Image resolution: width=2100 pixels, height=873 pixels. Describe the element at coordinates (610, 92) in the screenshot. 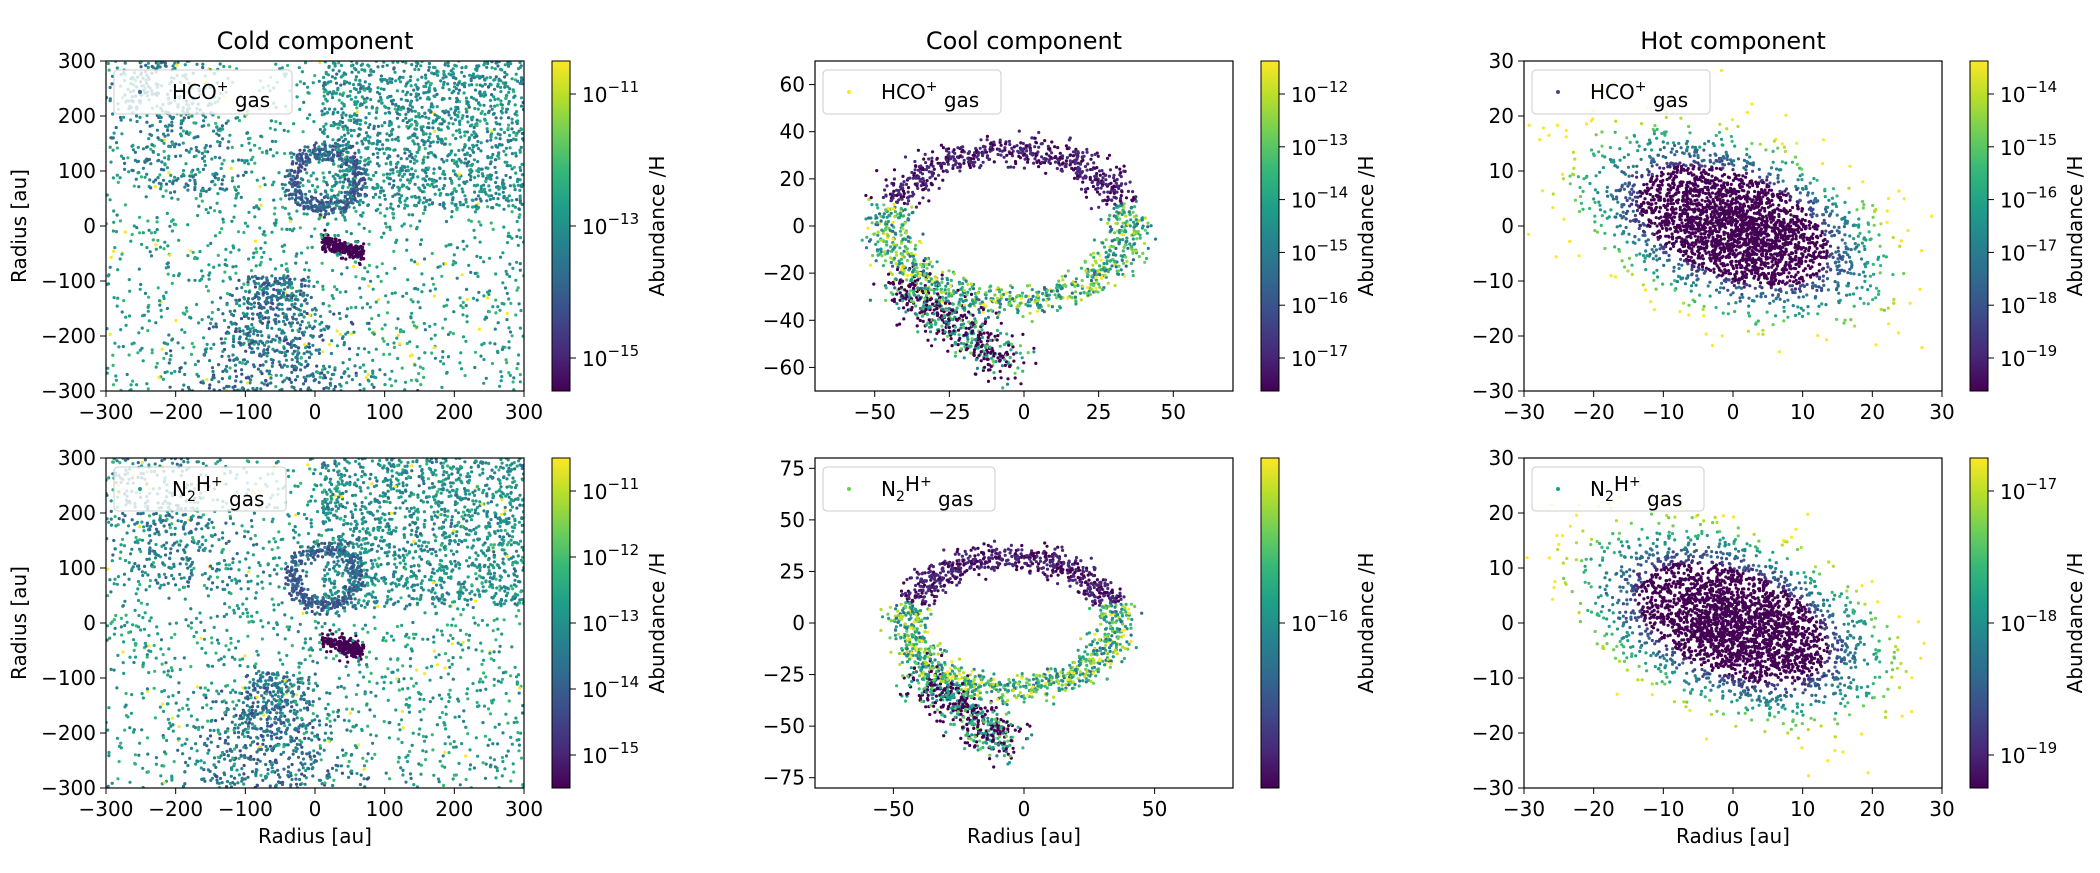

I see `colorbar-tick-label: 10−11` at that location.